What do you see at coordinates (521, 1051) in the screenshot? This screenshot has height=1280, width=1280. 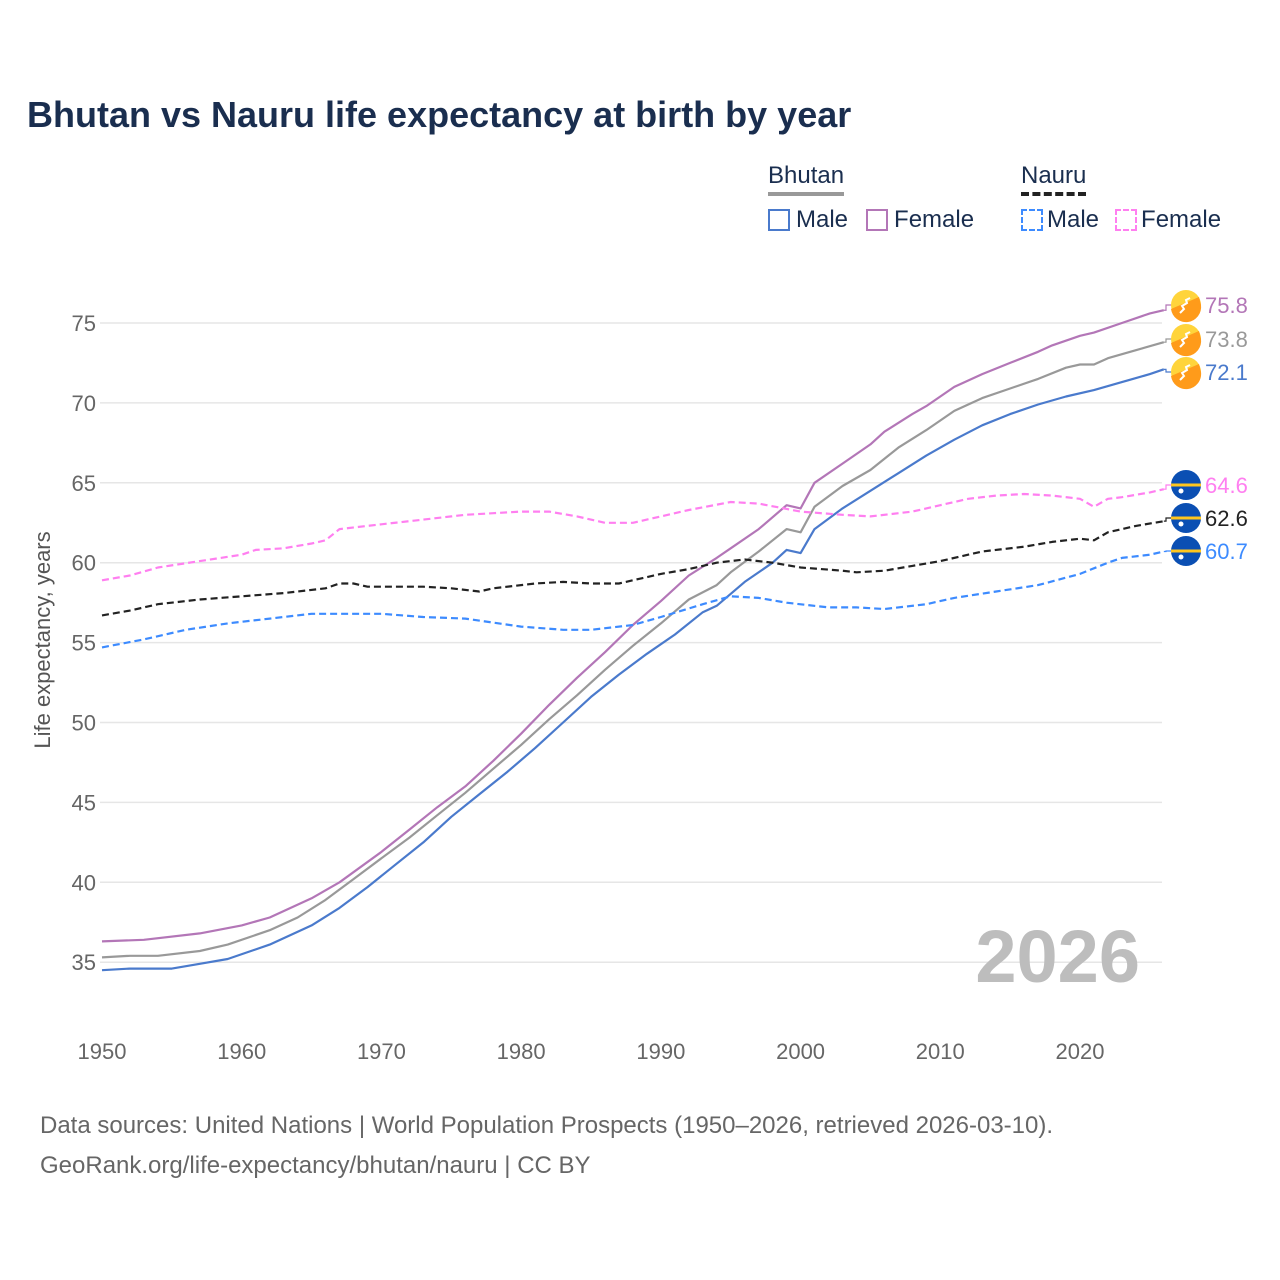 I see `x-tick-label: 1980` at bounding box center [521, 1051].